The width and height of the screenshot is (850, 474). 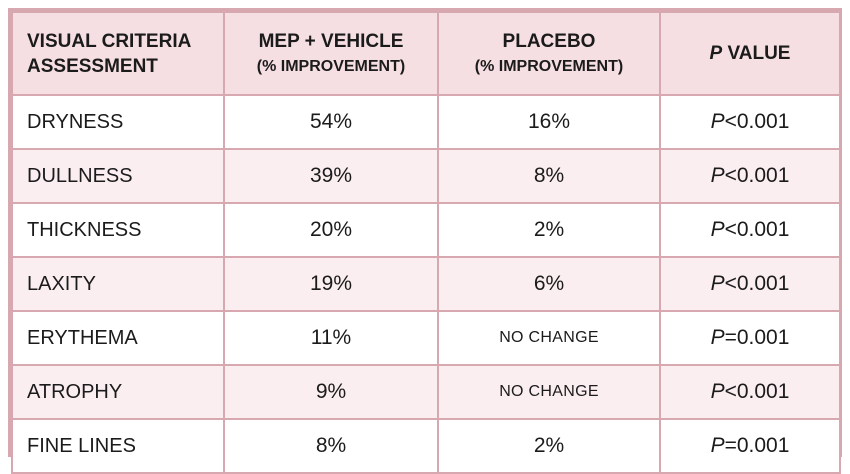 I want to click on header-criteria: VISUAL CRITERIA ASSESSMENT, so click(x=118, y=53).